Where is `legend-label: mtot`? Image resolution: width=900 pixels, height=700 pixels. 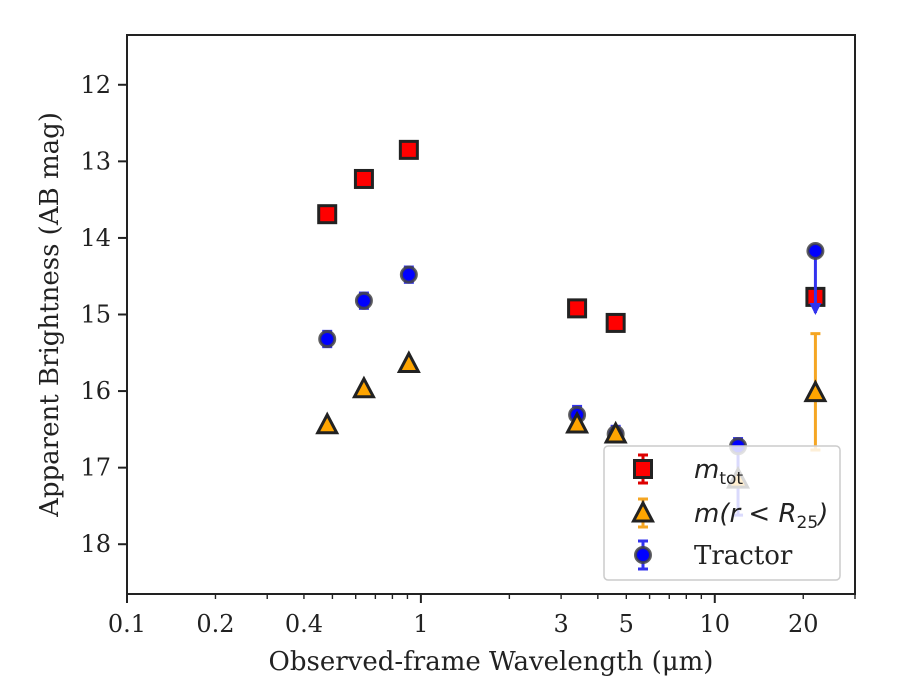 legend-label: mtot is located at coordinates (718, 472).